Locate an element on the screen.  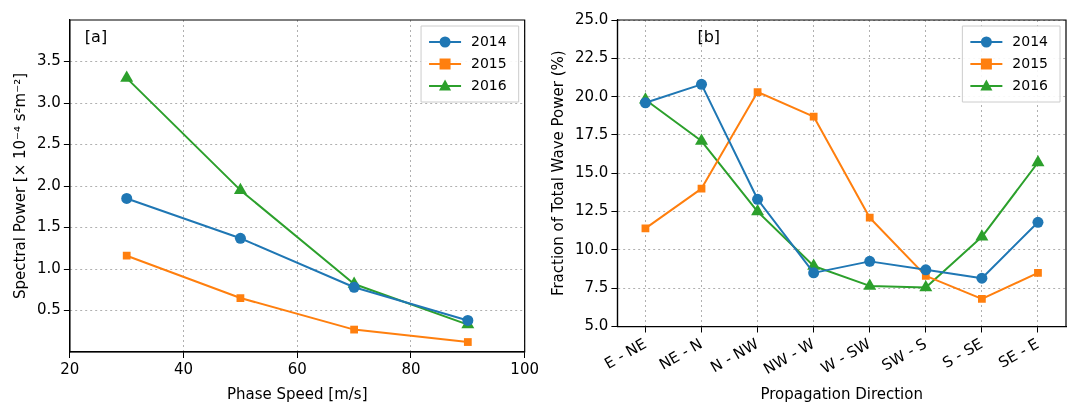
y-tick-label: 12.5 is located at coordinates (591, 210).